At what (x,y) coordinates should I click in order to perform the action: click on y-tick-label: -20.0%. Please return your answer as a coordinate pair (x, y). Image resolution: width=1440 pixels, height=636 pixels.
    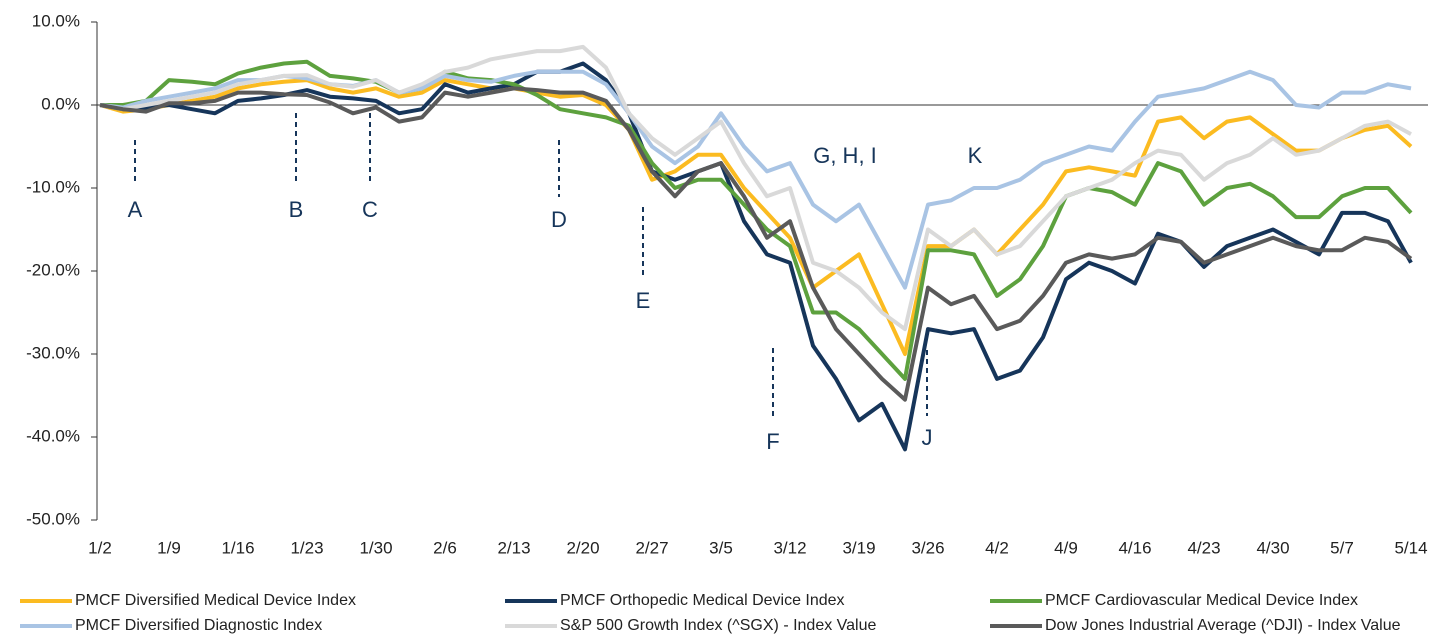
    Looking at the image, I should click on (53, 269).